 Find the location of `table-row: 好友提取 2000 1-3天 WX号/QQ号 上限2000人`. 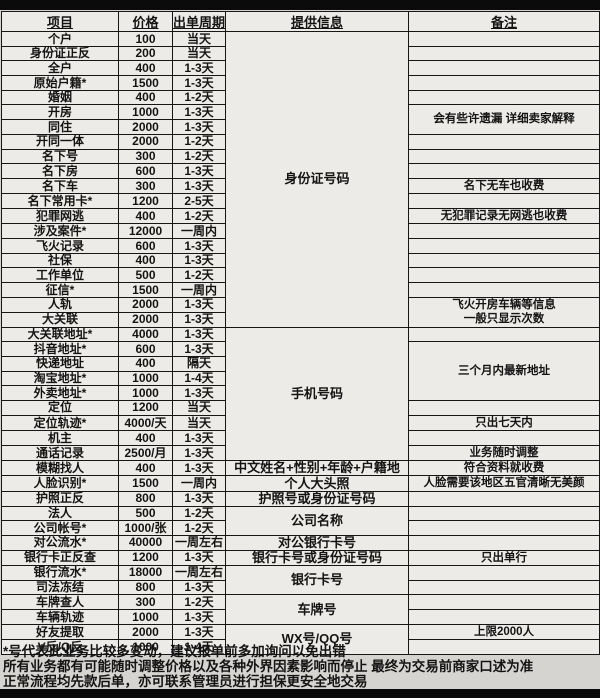

table-row: 好友提取 2000 1-3天 WX号/QQ号 上限2000人 is located at coordinates (300, 639).